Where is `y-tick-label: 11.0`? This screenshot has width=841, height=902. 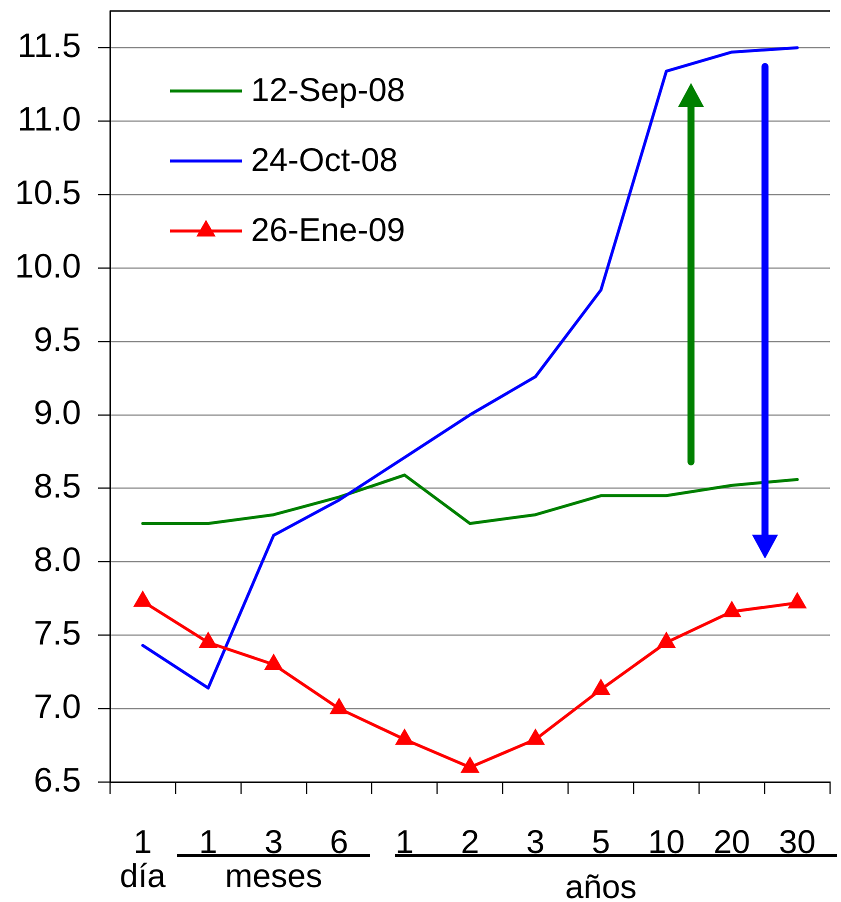
y-tick-label: 11.0 is located at coordinates (49, 119).